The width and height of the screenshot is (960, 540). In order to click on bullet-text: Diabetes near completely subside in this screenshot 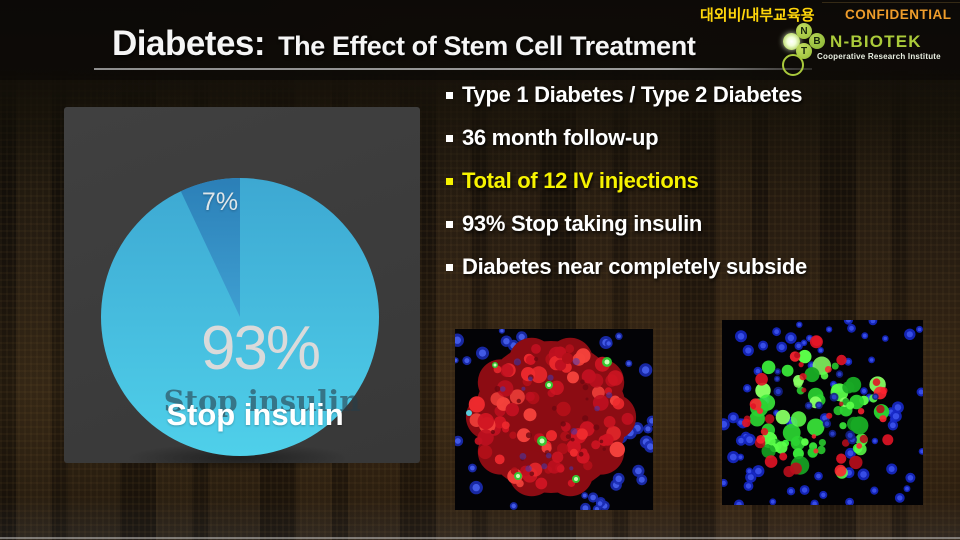, I will do `click(634, 266)`.